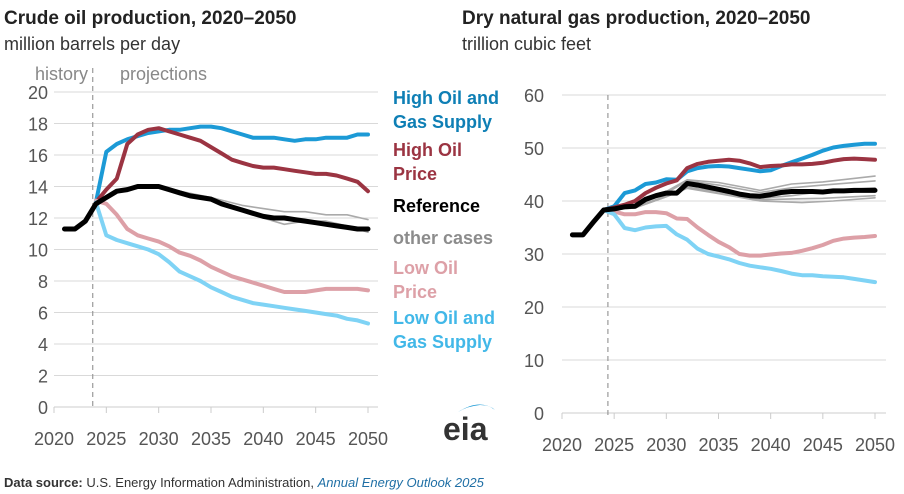 This screenshot has width=904, height=494. What do you see at coordinates (164, 74) in the screenshot?
I see `projections-label: projections` at bounding box center [164, 74].